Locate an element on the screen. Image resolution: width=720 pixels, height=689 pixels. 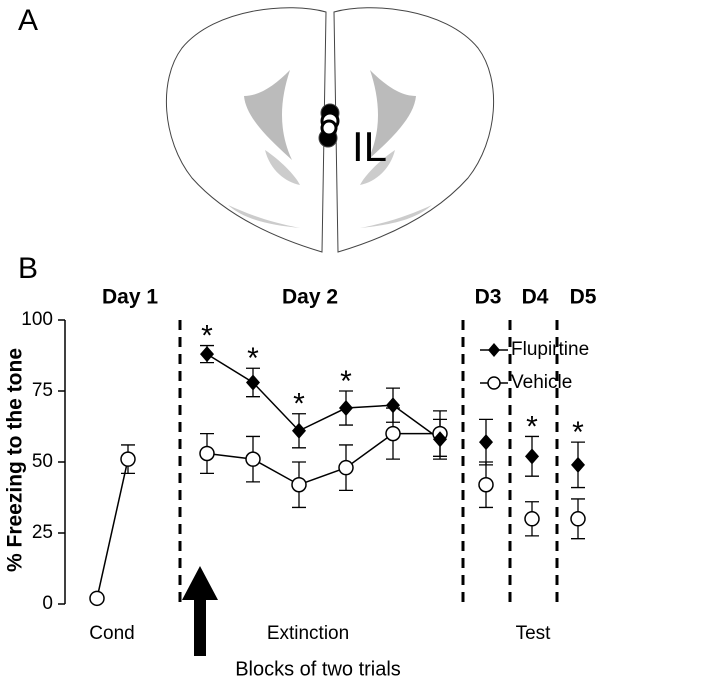
day-label: Day 1 is located at coordinates (130, 297).